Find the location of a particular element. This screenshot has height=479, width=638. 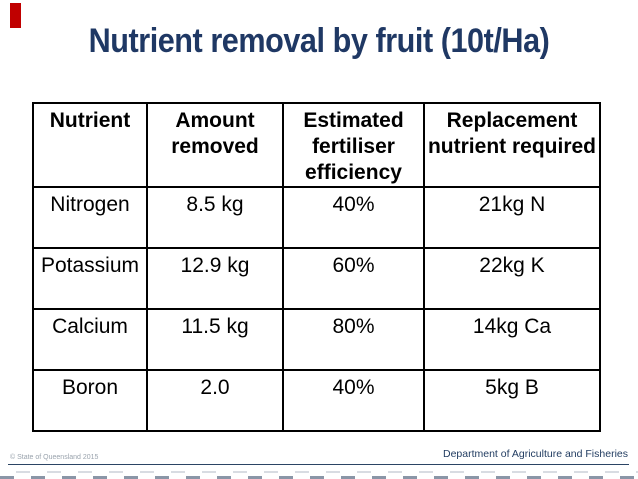

table-row-calcium: Calcium 11.5 kg 80% 14kg Ca is located at coordinates (316, 339).